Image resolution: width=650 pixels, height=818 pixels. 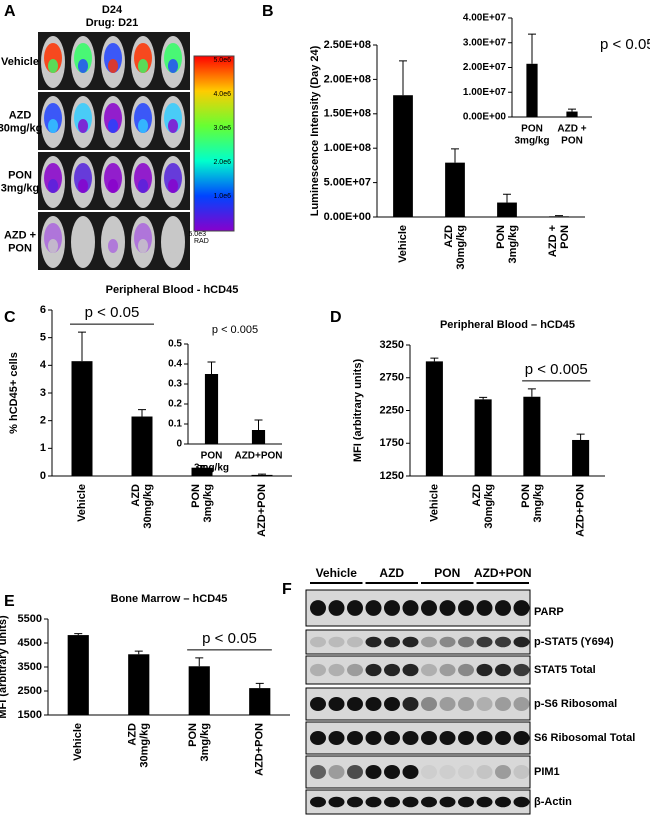 I want to click on colorbar-unit: RAD, so click(x=201, y=241).